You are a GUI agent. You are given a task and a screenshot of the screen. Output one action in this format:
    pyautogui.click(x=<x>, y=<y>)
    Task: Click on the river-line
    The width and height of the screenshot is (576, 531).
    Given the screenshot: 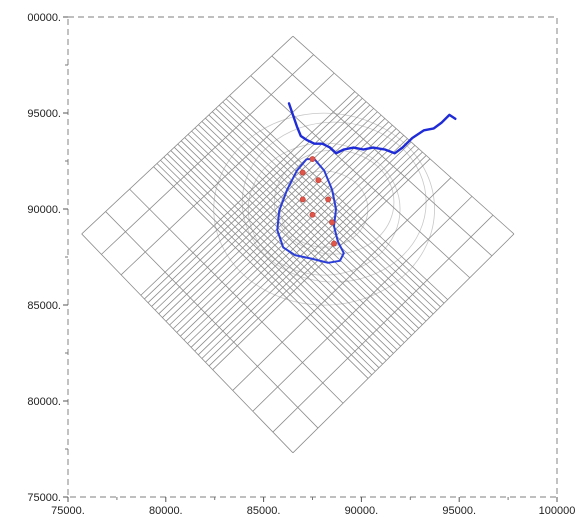 What is the action you would take?
    pyautogui.click(x=372, y=128)
    